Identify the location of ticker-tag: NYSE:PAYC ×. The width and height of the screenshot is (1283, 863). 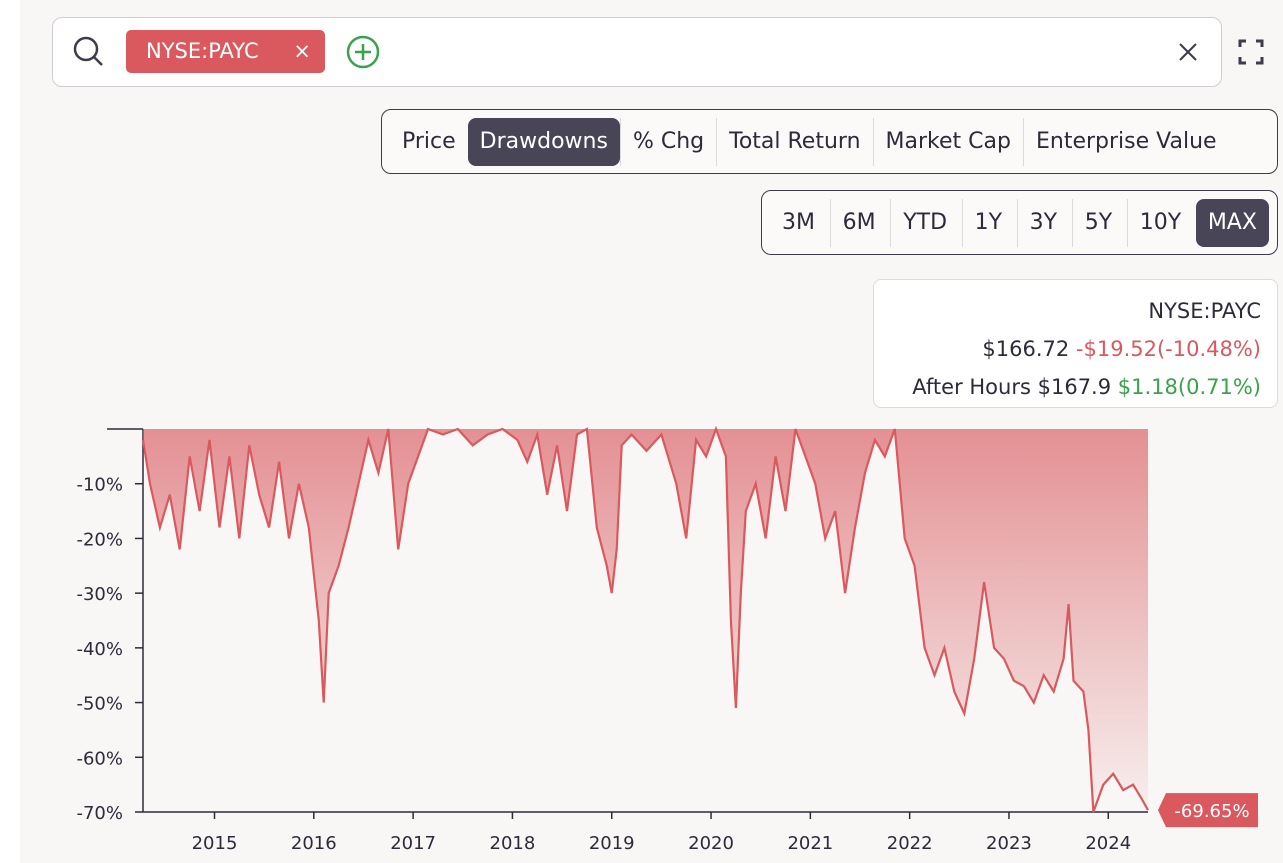
(225, 51).